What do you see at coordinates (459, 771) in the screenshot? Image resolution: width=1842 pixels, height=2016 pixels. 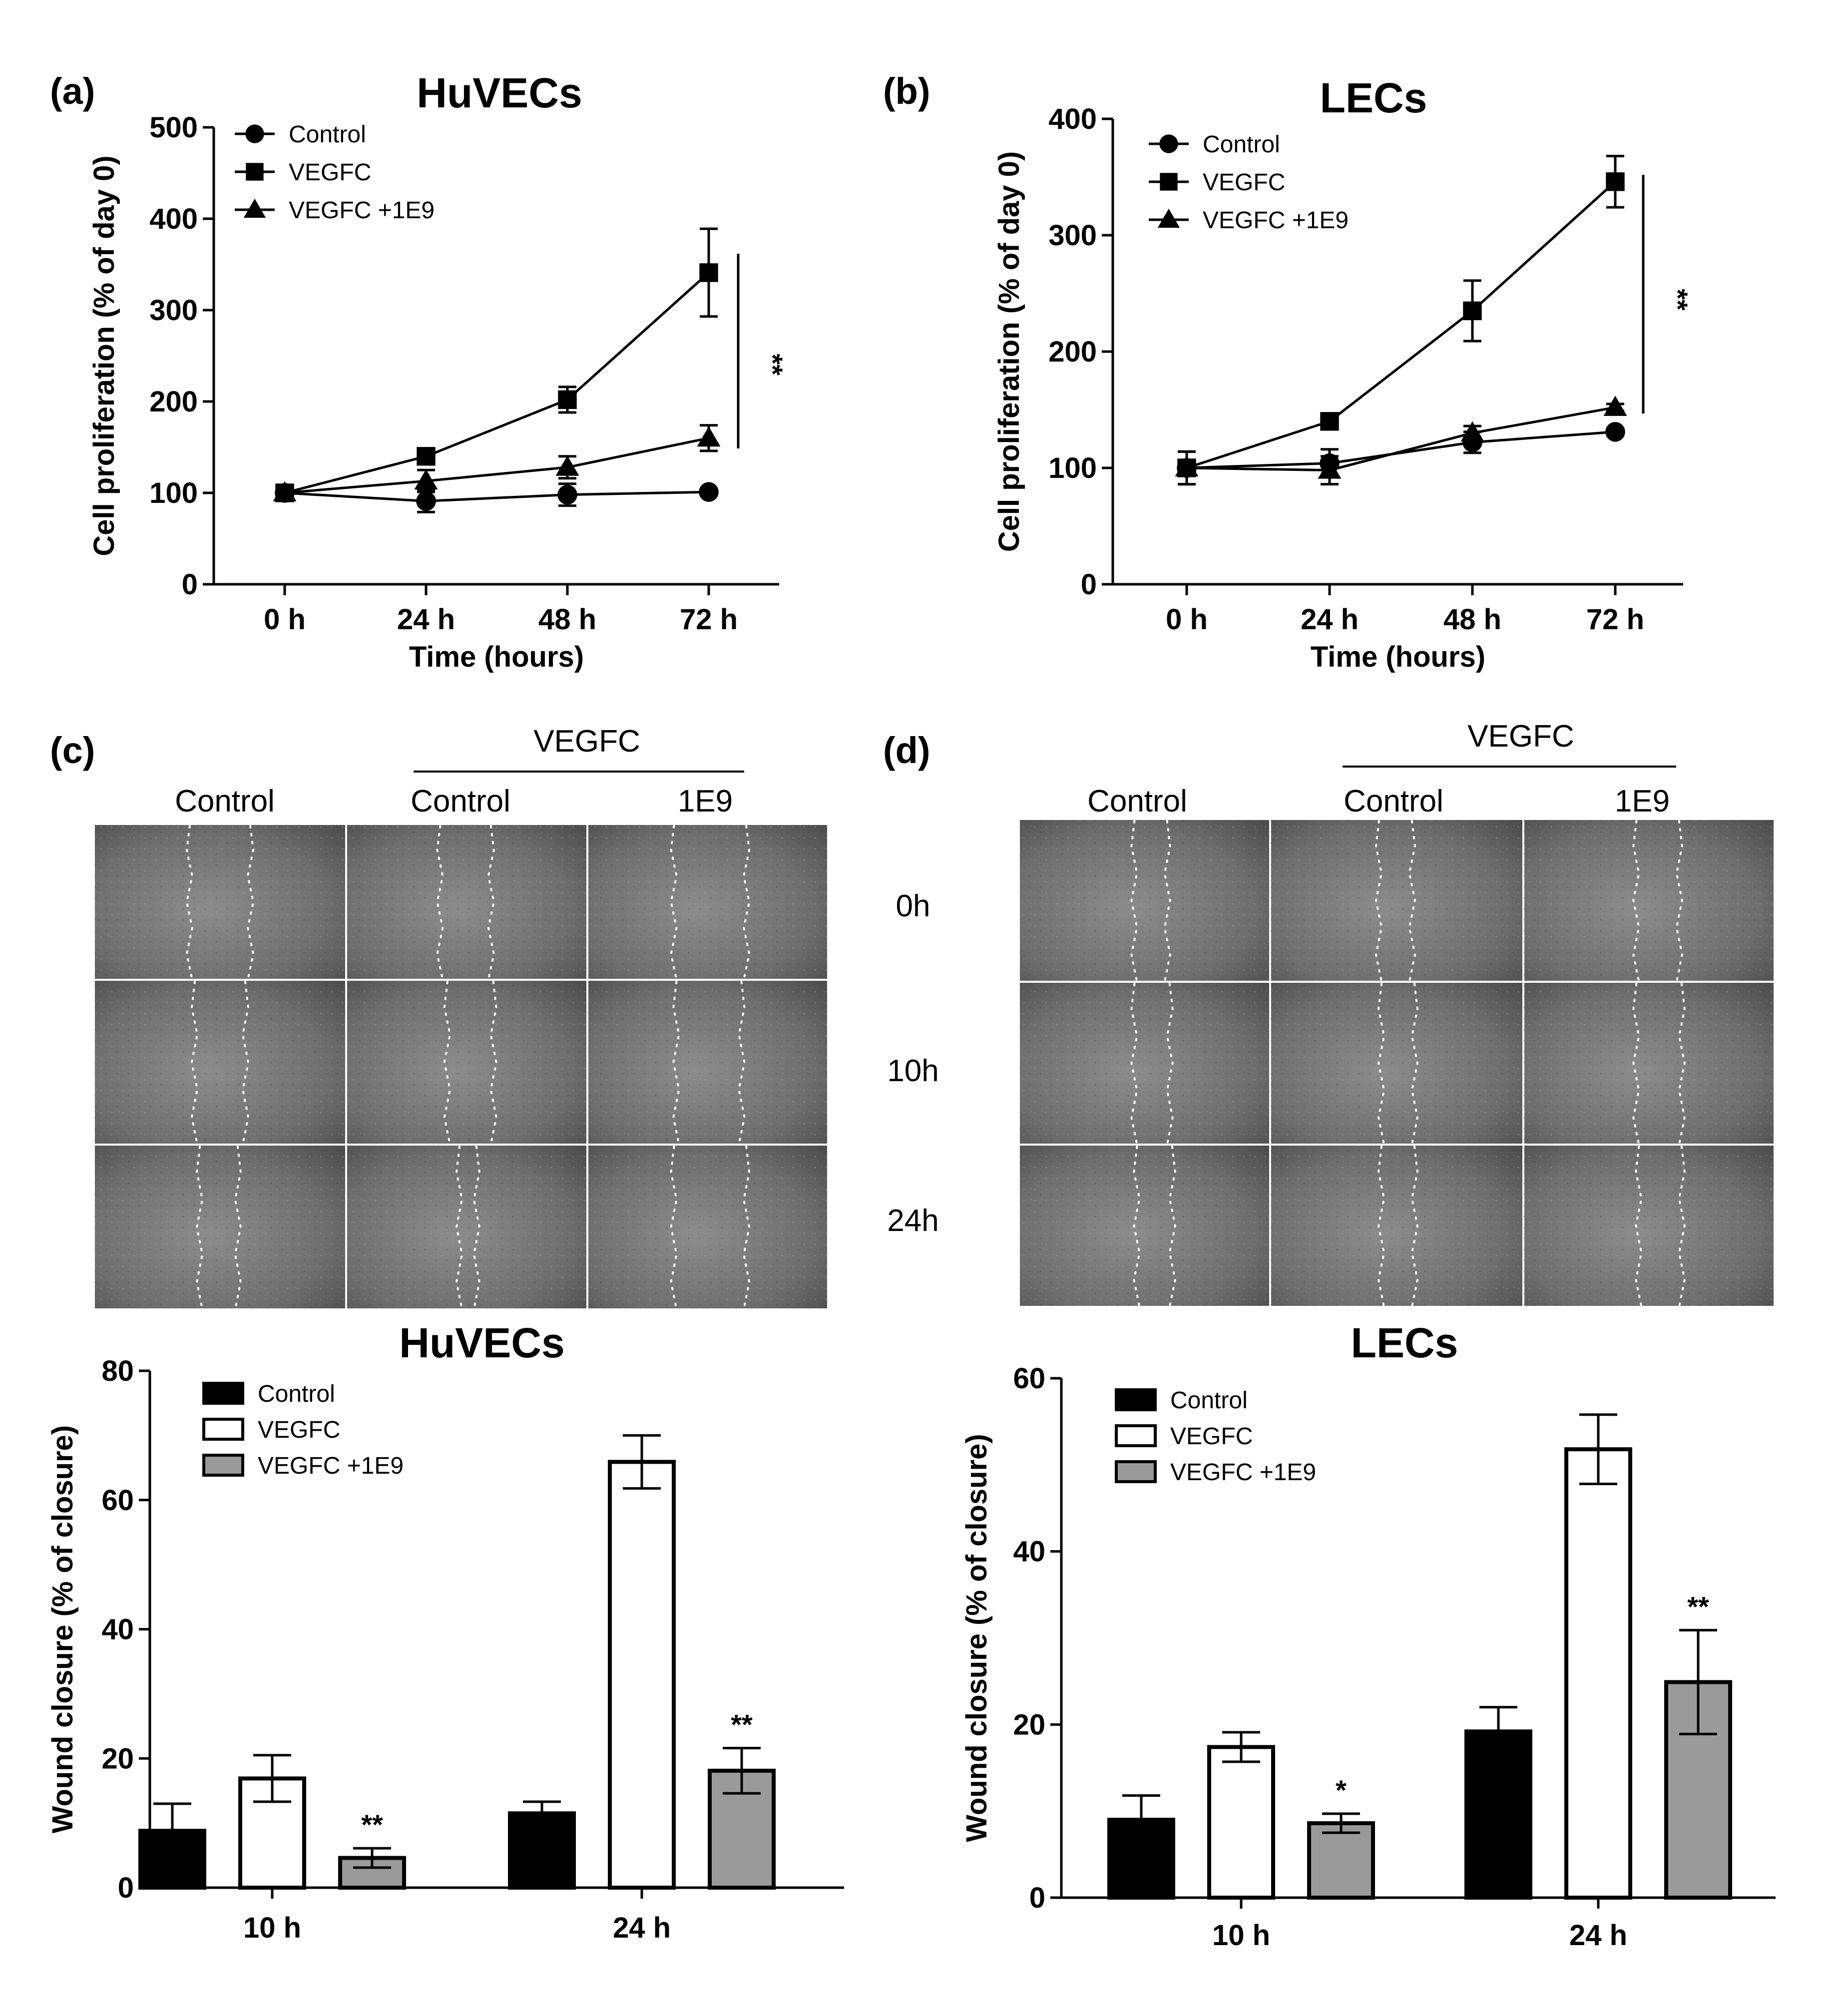 I see `panel-c-headers: VEGFC Control Control 1E9` at bounding box center [459, 771].